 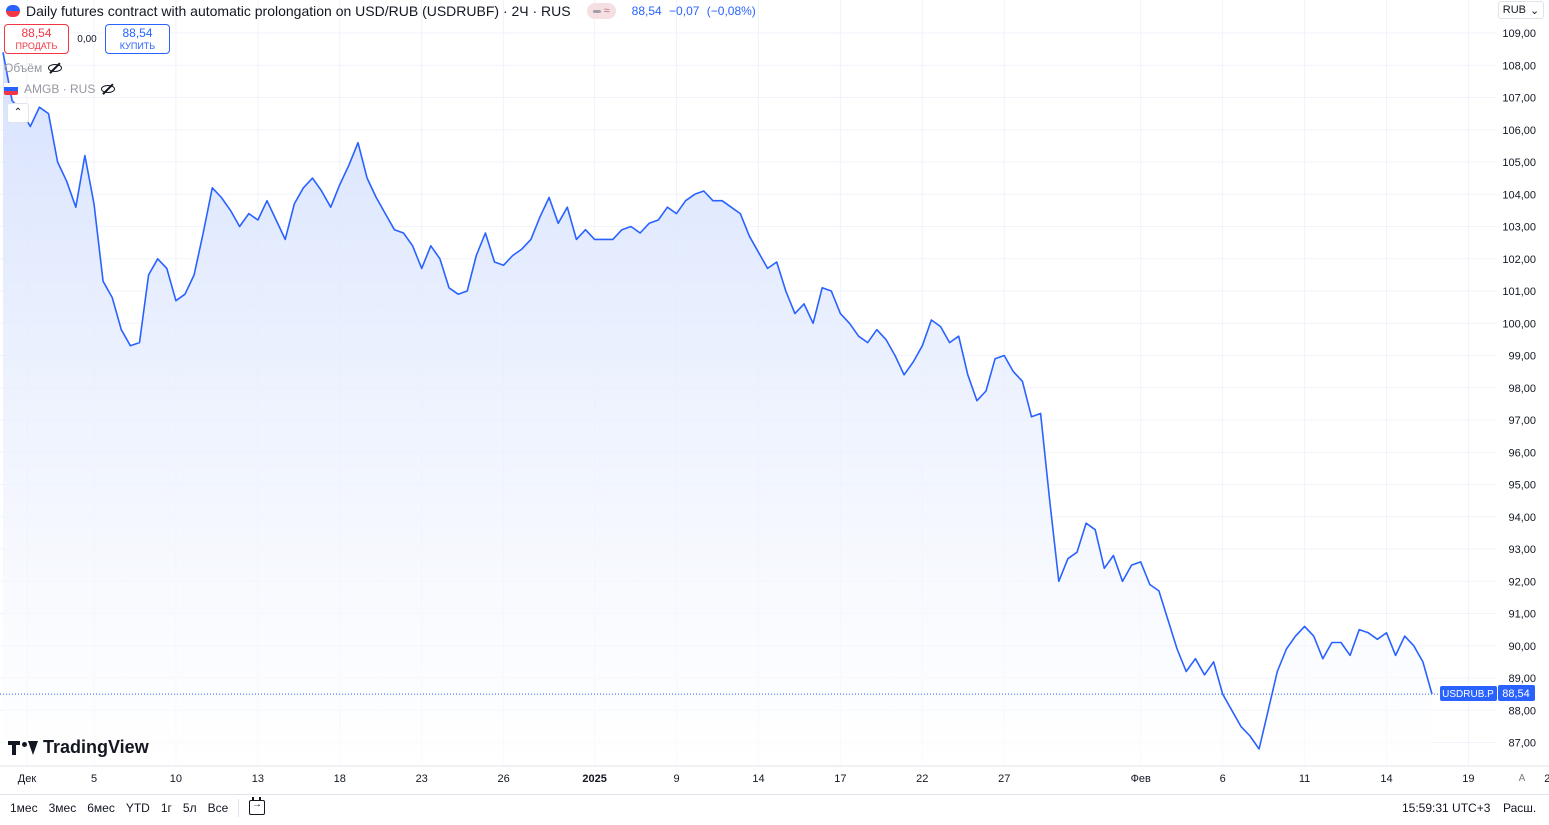 What do you see at coordinates (1514, 10) in the screenshot?
I see `currency-label: RUB` at bounding box center [1514, 10].